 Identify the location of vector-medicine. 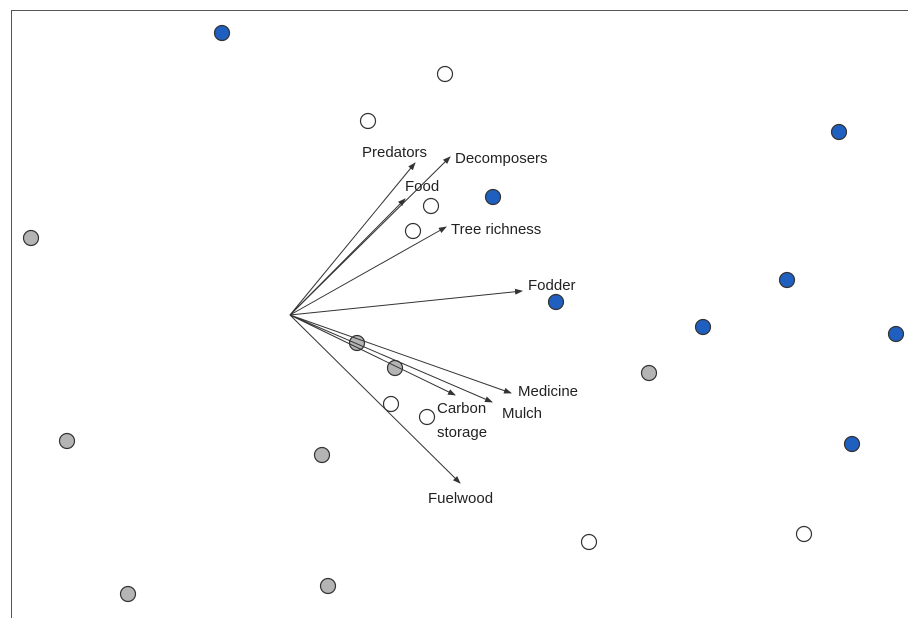
(400, 354).